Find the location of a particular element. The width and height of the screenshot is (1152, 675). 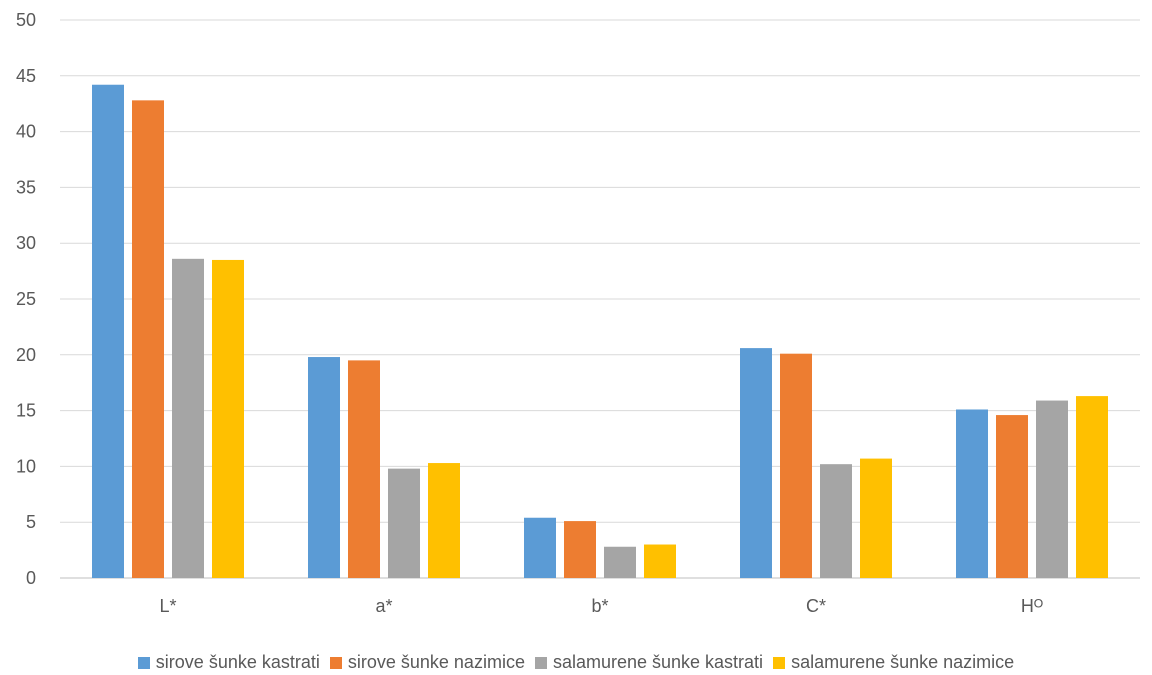

x-tick-label: C* is located at coordinates (816, 606).